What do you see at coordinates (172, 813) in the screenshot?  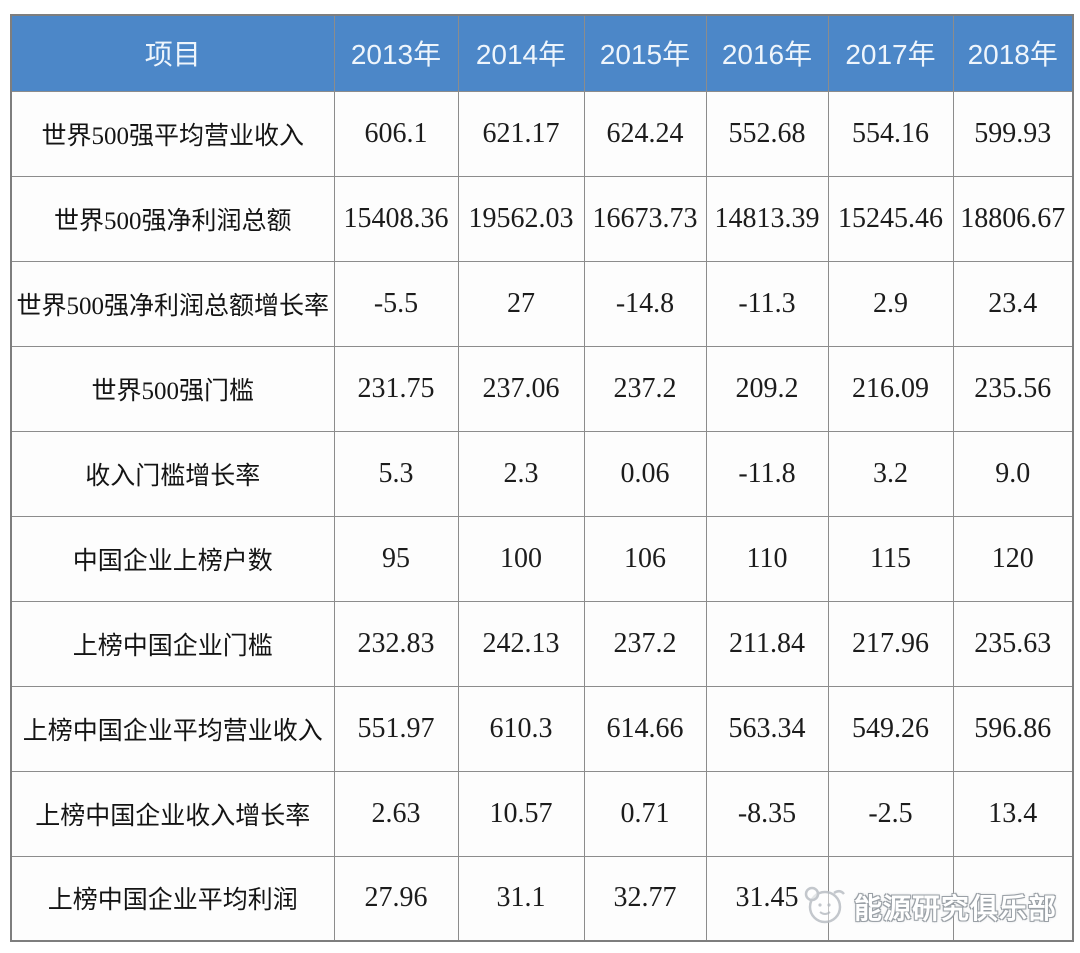 I see `row-label: 上榜中国企业收入增长率` at bounding box center [172, 813].